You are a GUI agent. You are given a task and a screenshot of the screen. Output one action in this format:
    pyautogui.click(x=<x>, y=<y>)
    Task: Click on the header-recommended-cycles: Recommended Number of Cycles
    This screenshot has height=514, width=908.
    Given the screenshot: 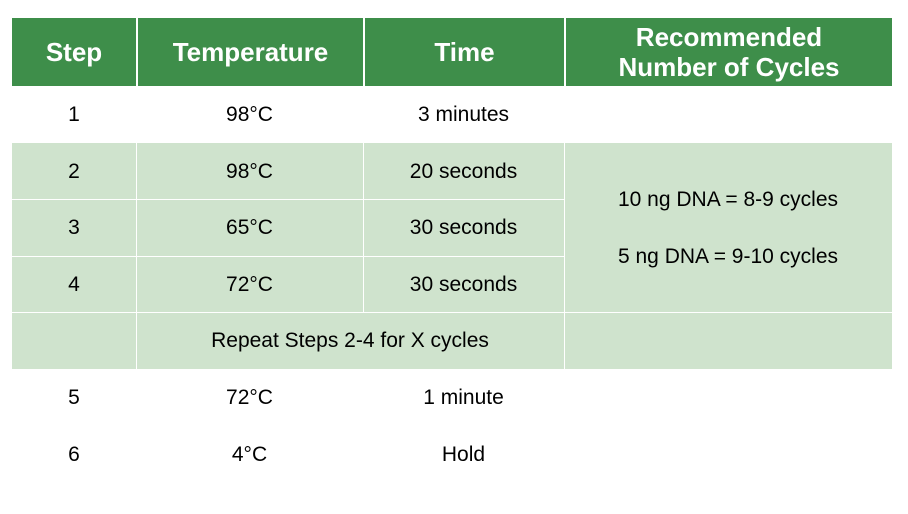 What is the action you would take?
    pyautogui.click(x=728, y=52)
    